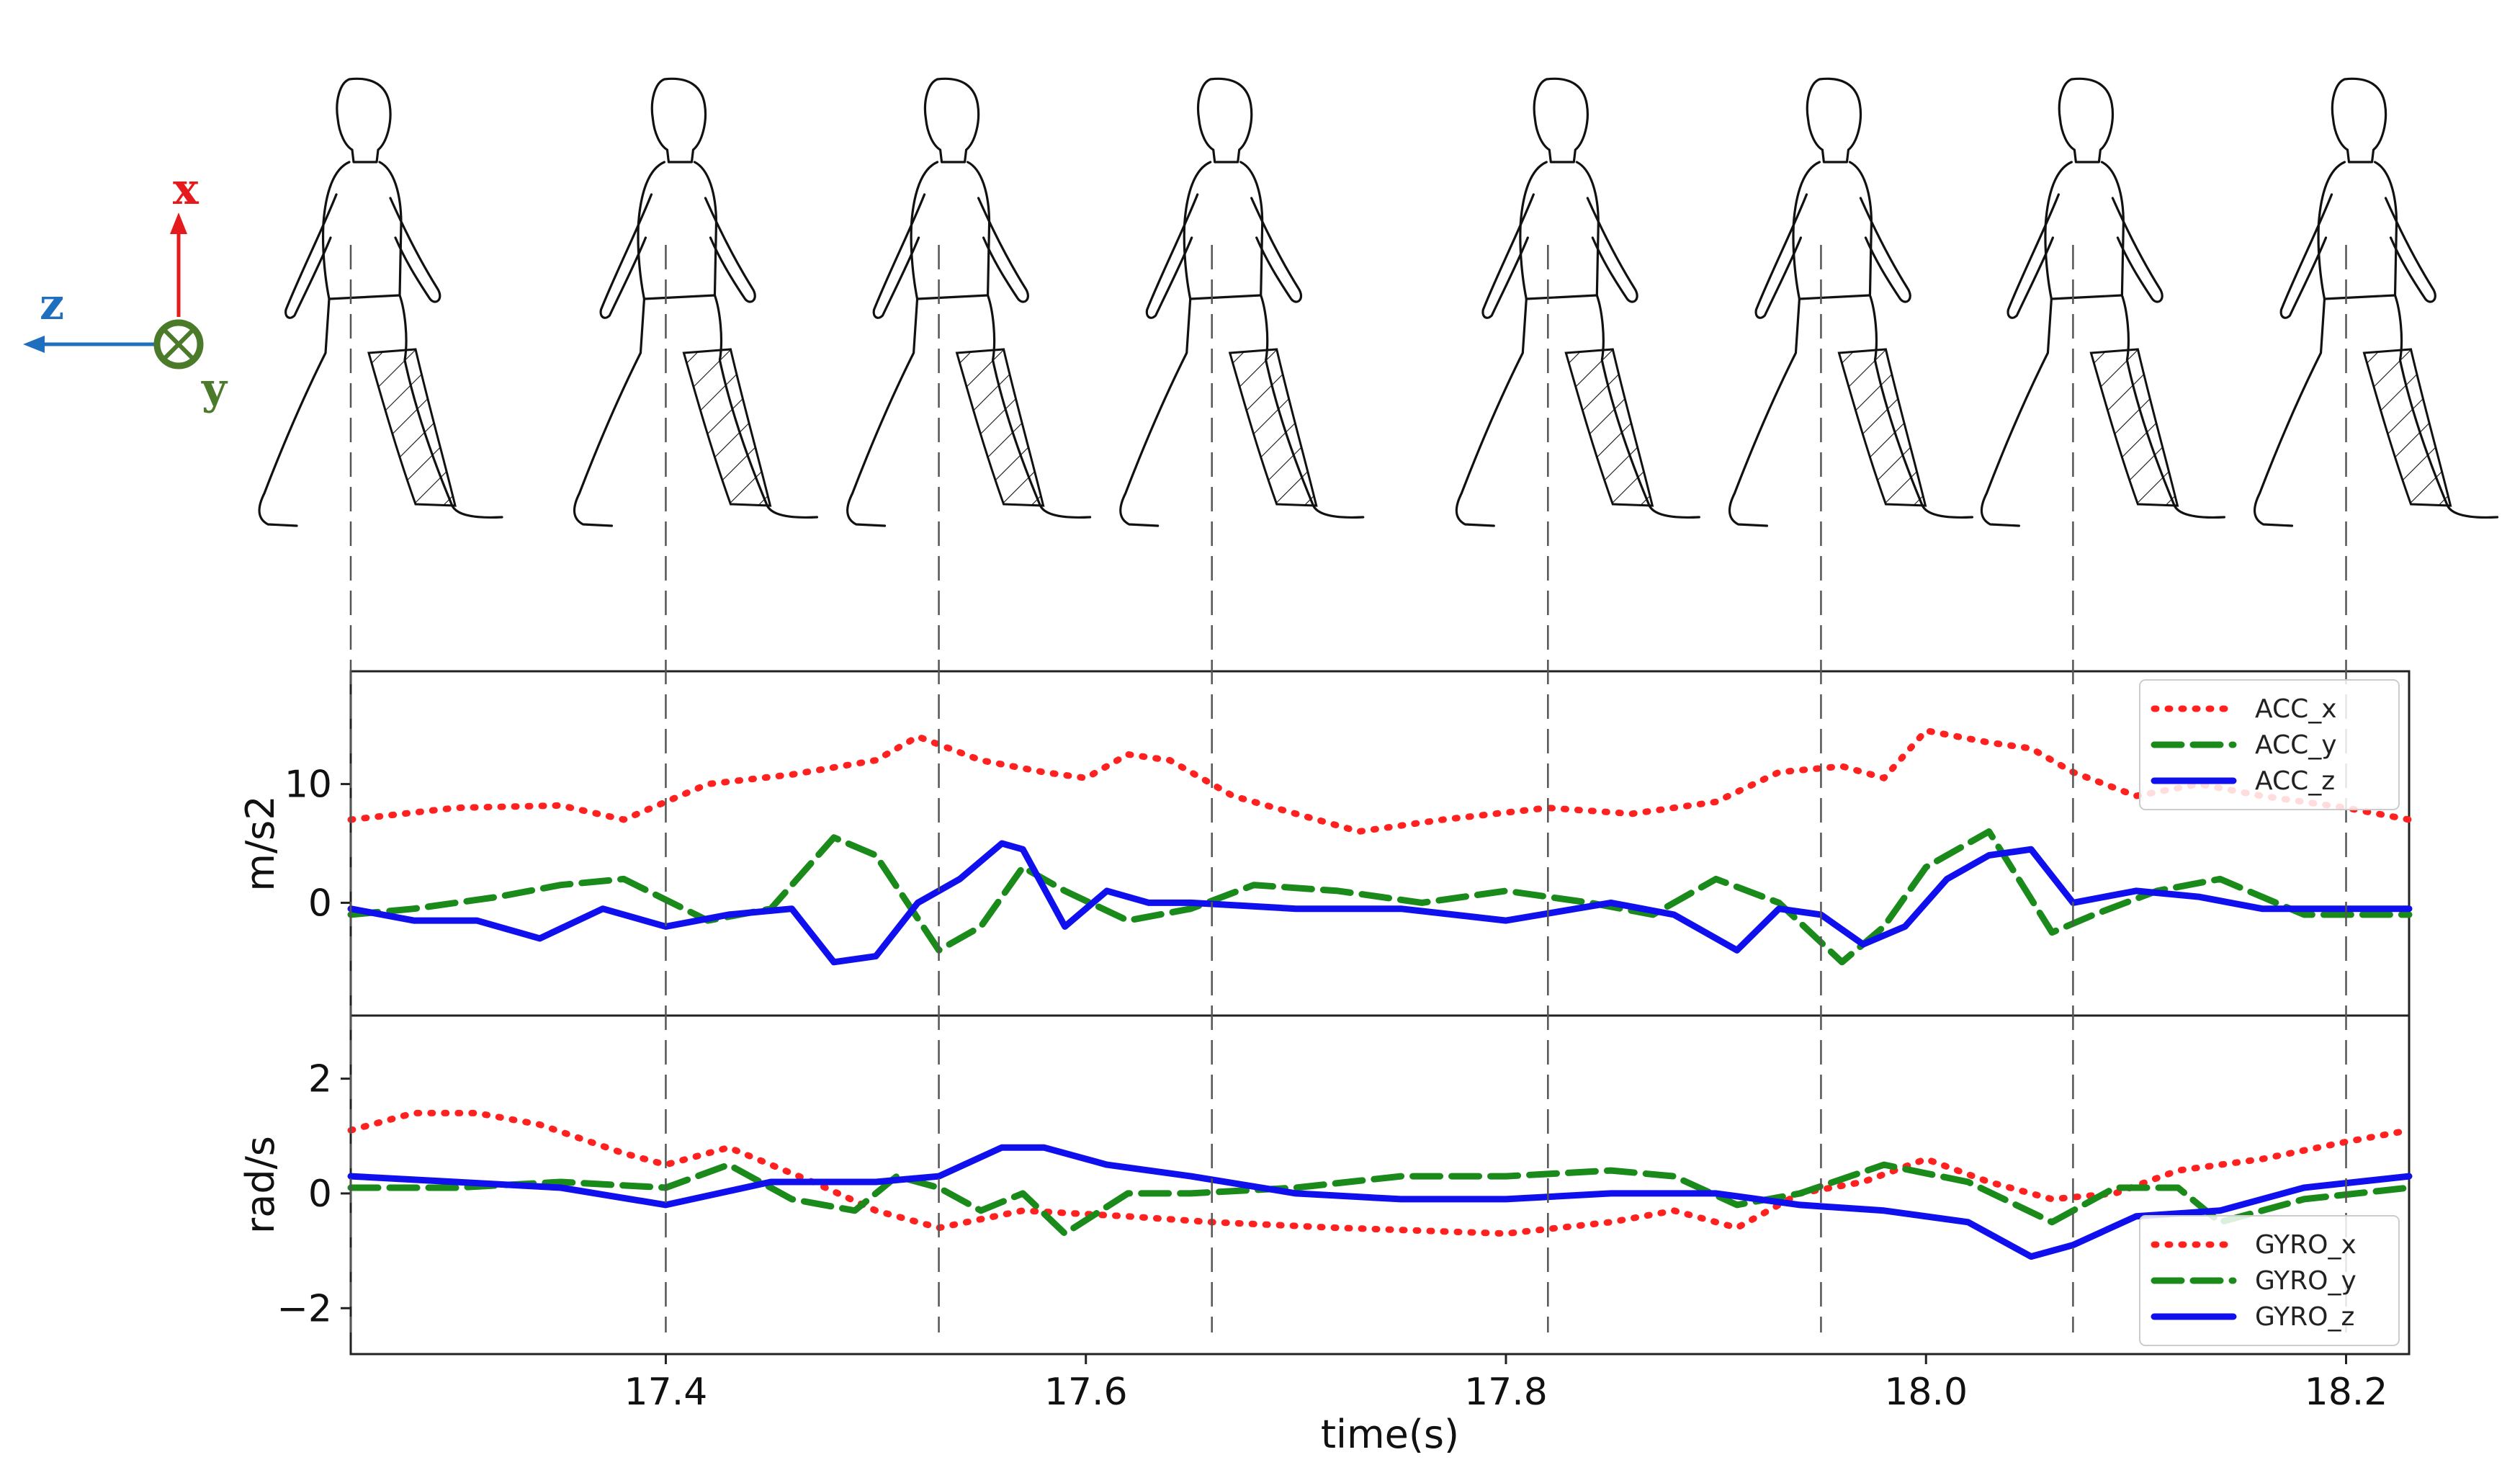 The width and height of the screenshot is (2520, 1465). I want to click on z-axis-label: z, so click(52, 304).